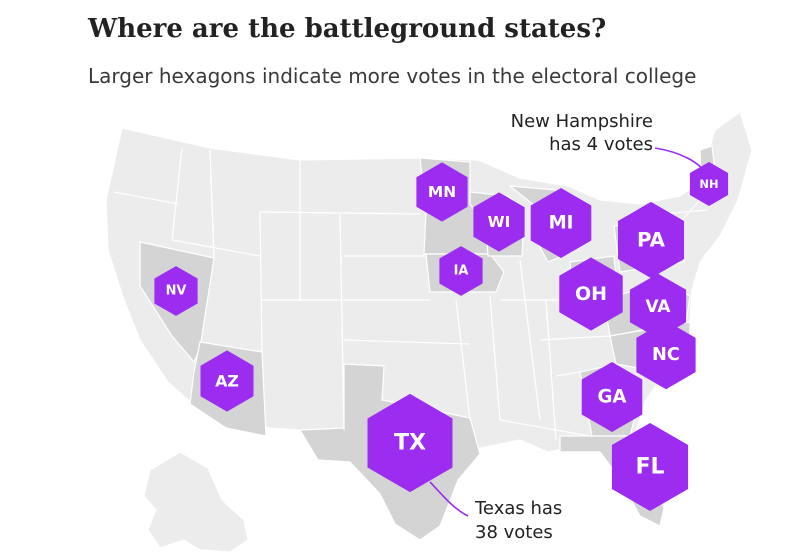  I want to click on hexagon-shape-mn, so click(442, 192).